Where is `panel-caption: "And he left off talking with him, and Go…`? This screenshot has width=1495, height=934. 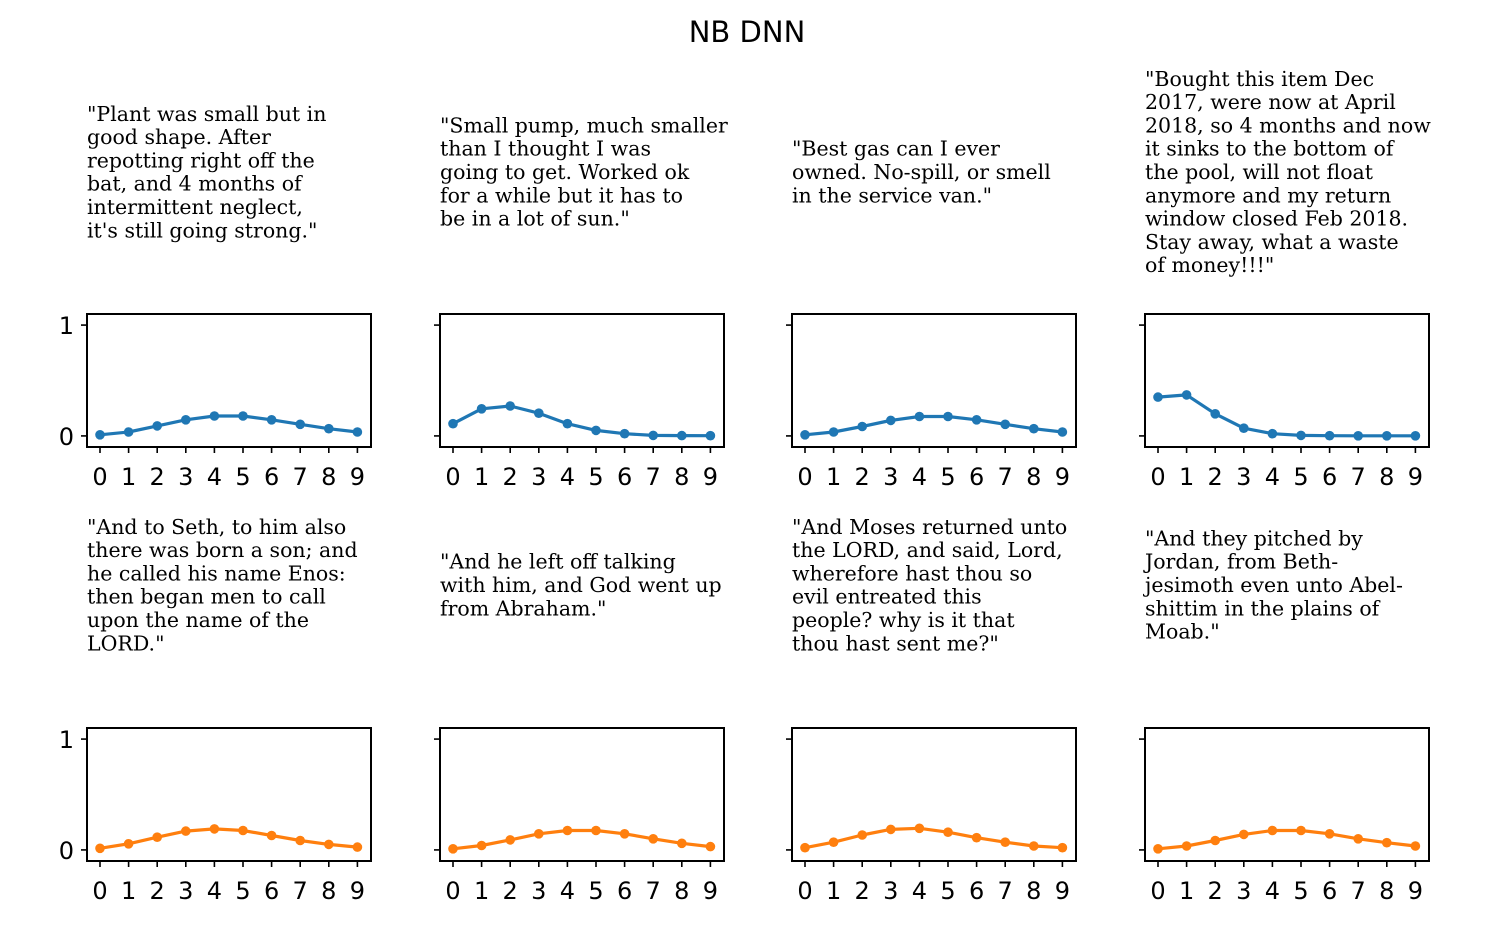 panel-caption: "And he left off talking with him, and Go… is located at coordinates (581, 585).